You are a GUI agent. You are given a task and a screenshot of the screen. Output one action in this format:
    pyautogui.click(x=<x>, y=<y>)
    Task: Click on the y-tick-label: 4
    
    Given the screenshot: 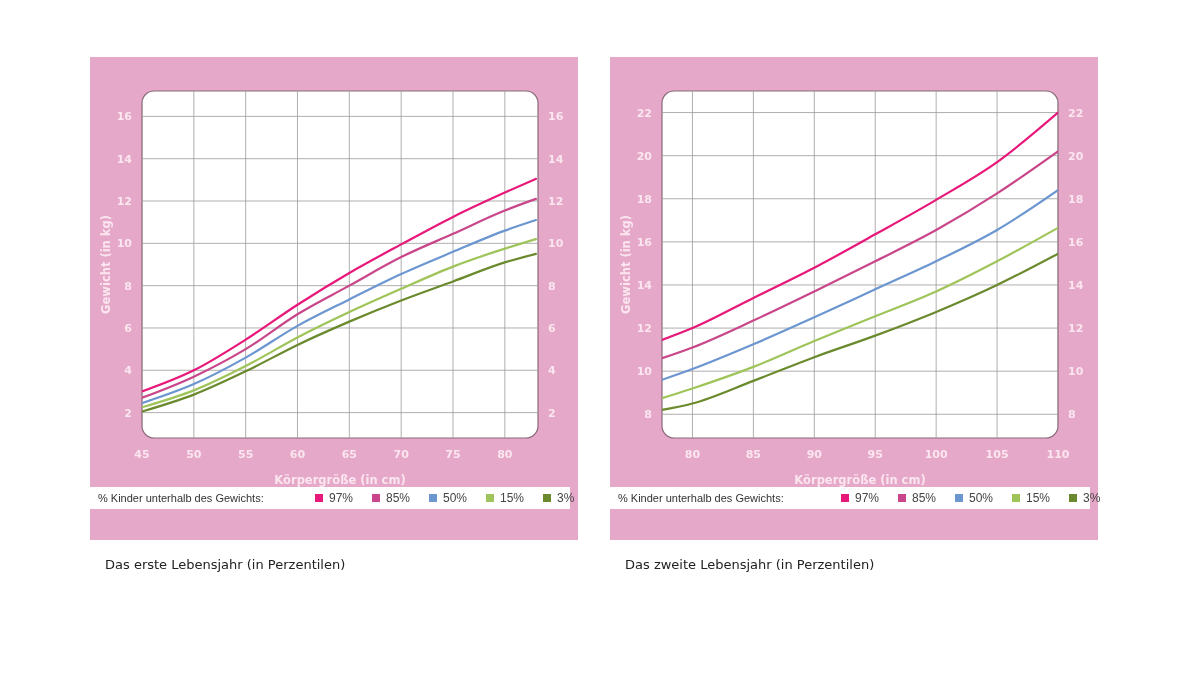 What is the action you would take?
    pyautogui.click(x=128, y=371)
    